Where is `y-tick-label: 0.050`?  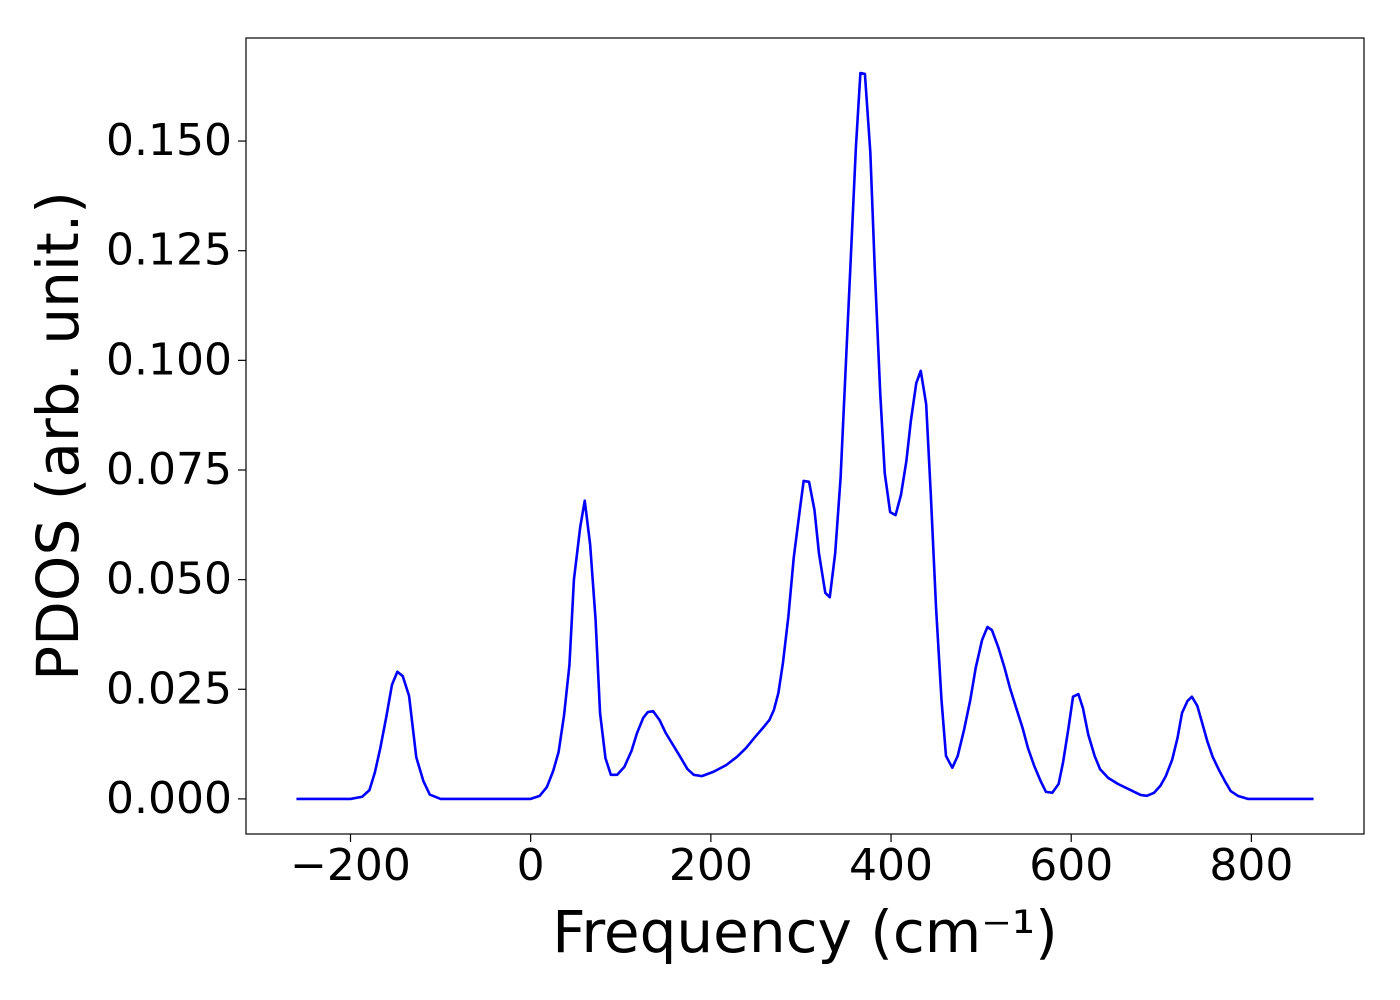
y-tick-label: 0.050 is located at coordinates (169, 579).